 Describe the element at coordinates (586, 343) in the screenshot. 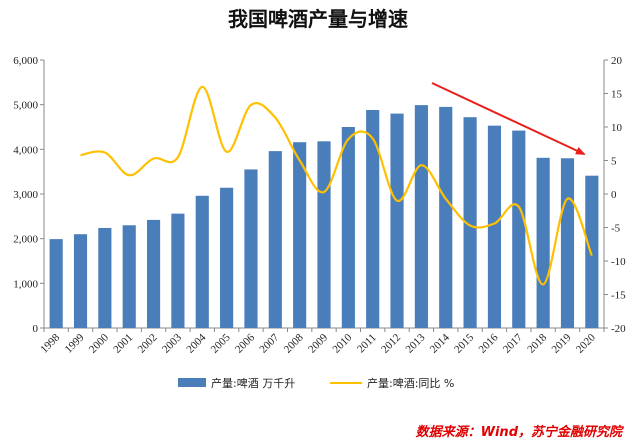

I see `x-axis-tick-label: 2020` at that location.